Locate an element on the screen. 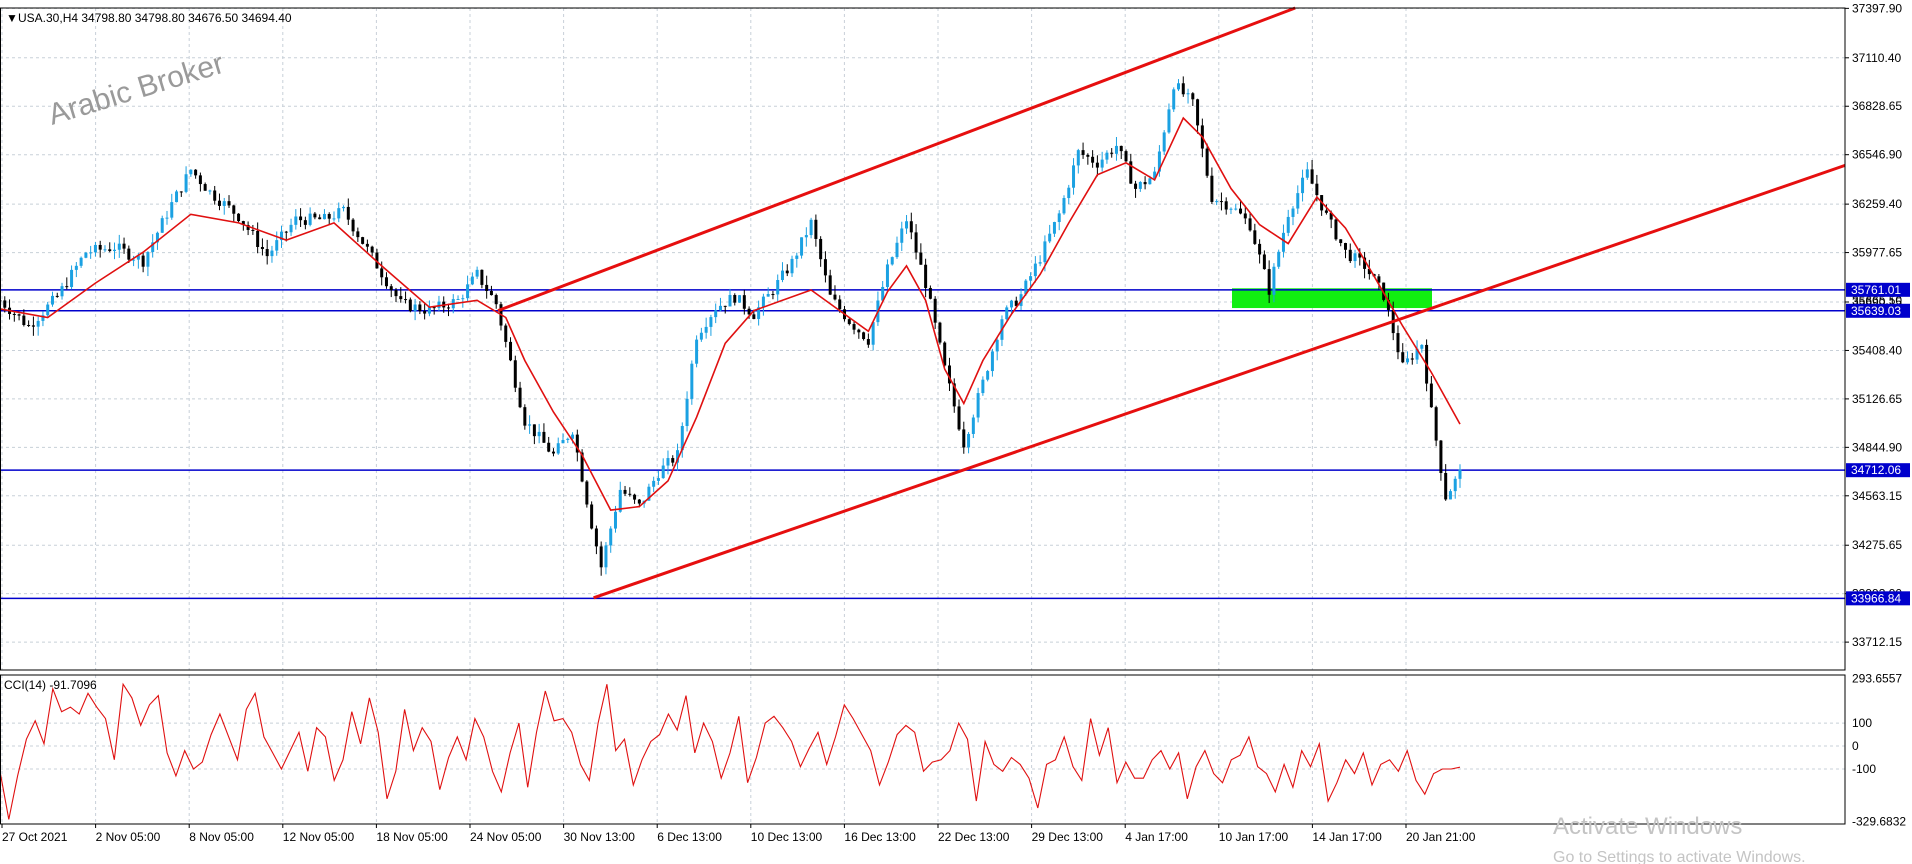 Image resolution: width=1912 pixels, height=864 pixels. price-tick-label: 36828.65 is located at coordinates (1877, 106).